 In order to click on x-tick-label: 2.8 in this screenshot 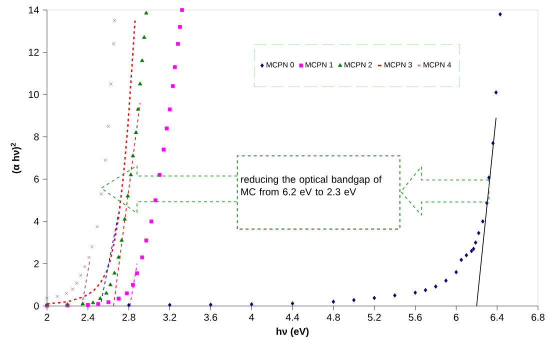, I will do `click(129, 317)`.